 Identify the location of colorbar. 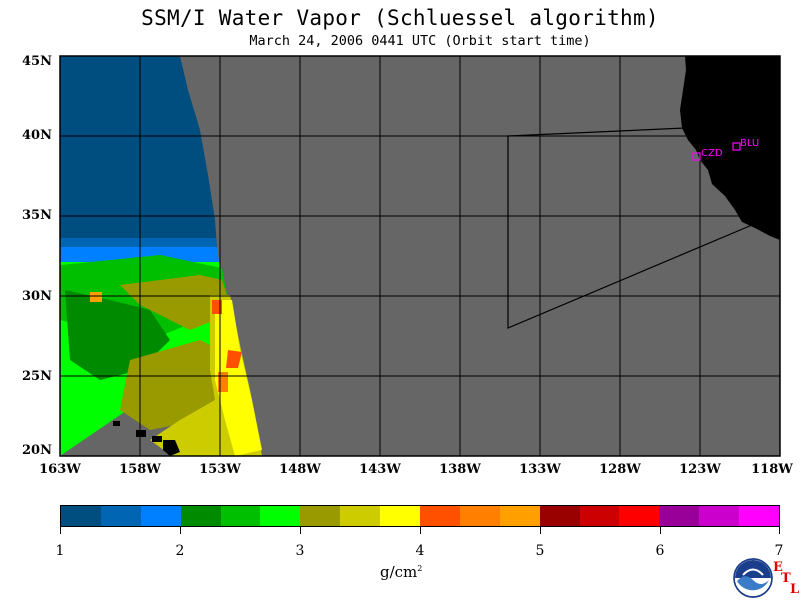
(420, 516).